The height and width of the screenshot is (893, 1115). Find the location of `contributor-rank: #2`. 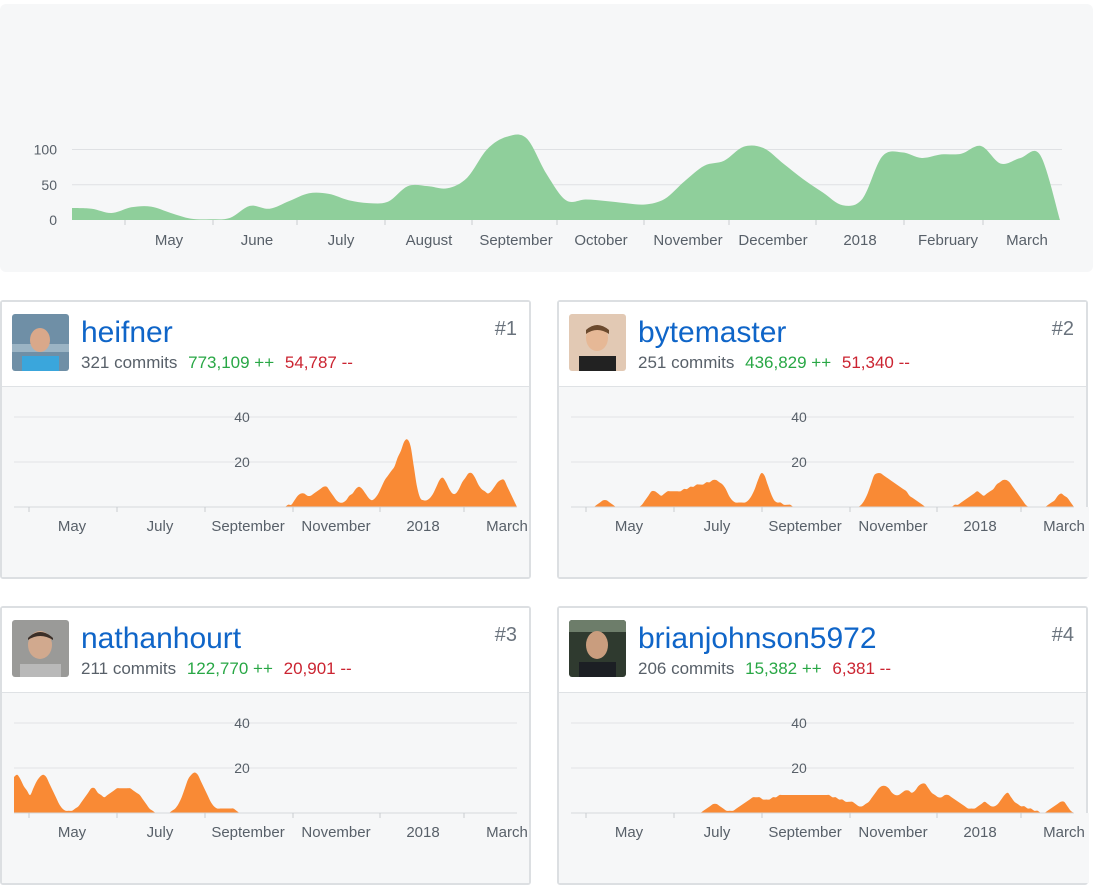

contributor-rank: #2 is located at coordinates (1062, 329).